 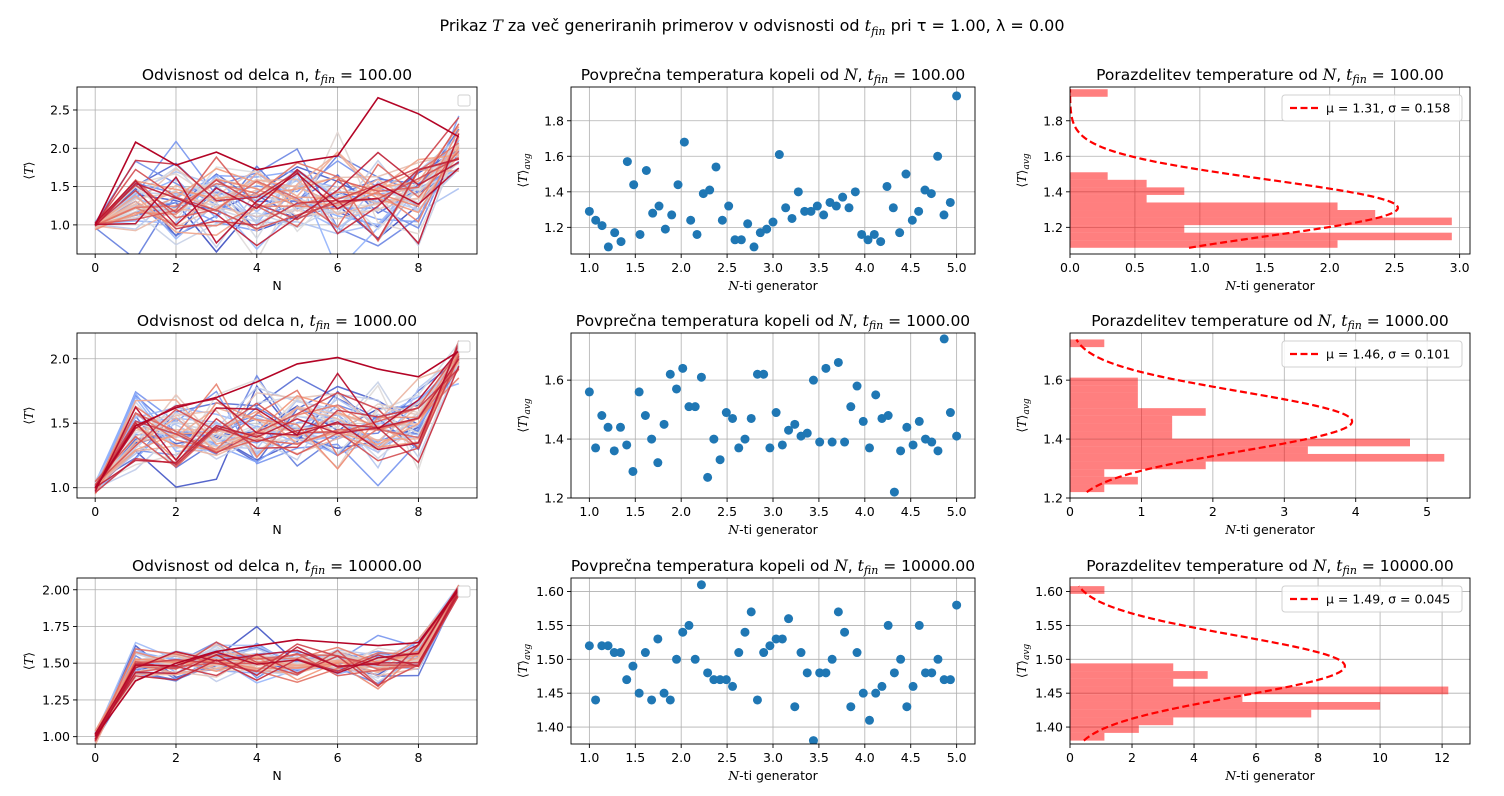 I want to click on y-tick-label: 2.0, so click(x=60, y=148).